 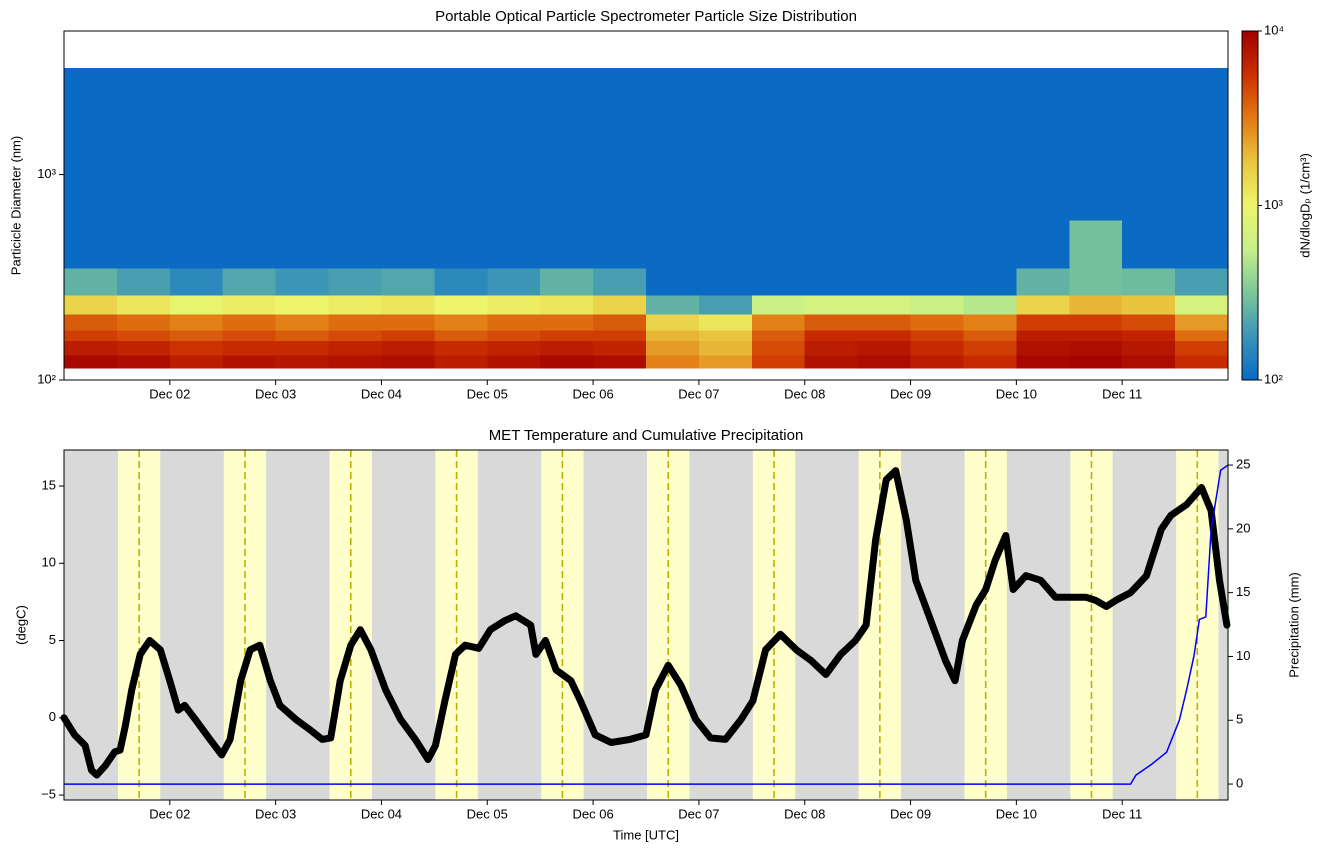 What do you see at coordinates (15, 205) in the screenshot?
I see `y-axis-label: Particicle Diameter (nm)` at bounding box center [15, 205].